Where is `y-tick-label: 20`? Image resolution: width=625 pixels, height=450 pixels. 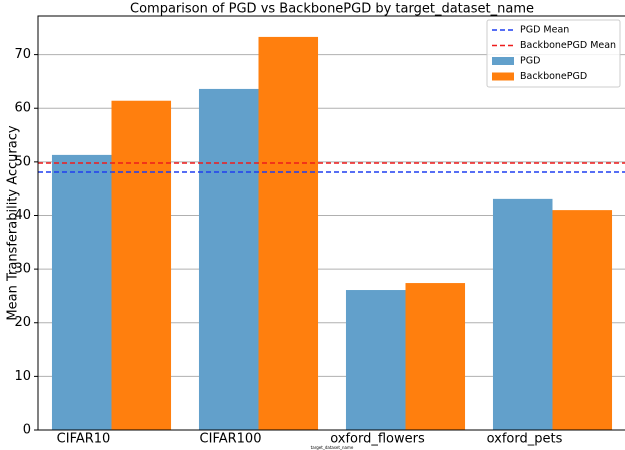
y-tick-label: 20 is located at coordinates (22, 322).